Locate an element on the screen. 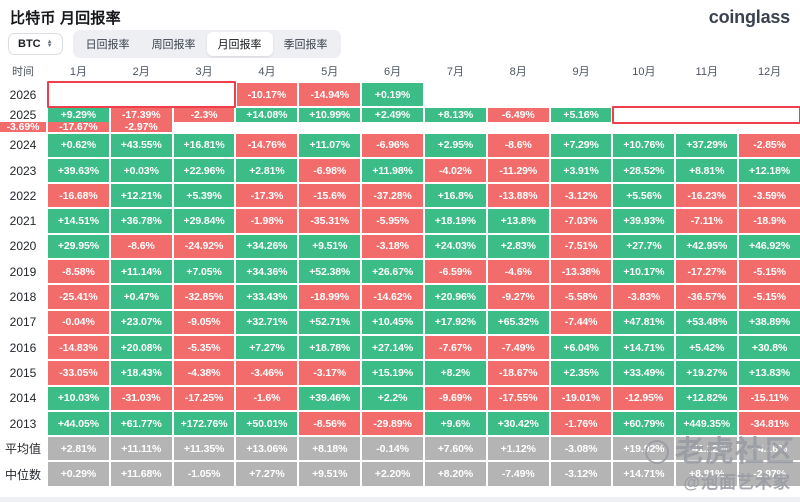 The image size is (800, 502). table-header-row: 时间 1月 2月 3月 4月 5月 6月 7月 8月 9月 10月 11月 12月 is located at coordinates (400, 71).